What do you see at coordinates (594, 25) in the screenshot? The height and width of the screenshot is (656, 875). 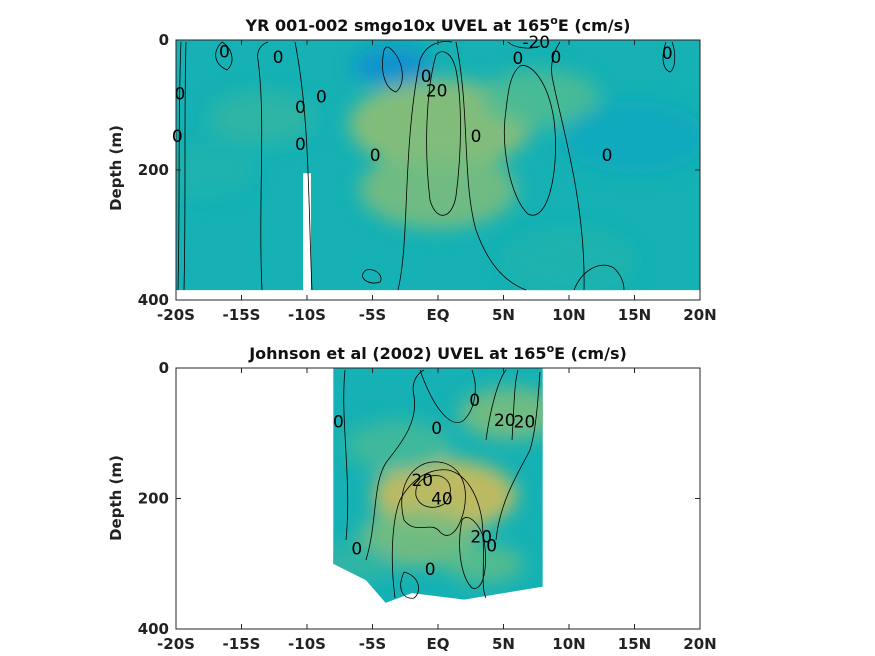 I see `panel-top-title-tail: E (cm/s)` at bounding box center [594, 25].